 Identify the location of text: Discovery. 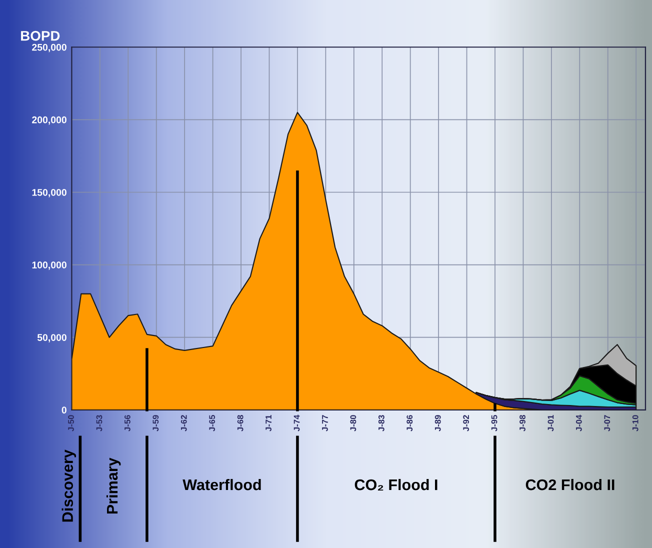
(69, 486).